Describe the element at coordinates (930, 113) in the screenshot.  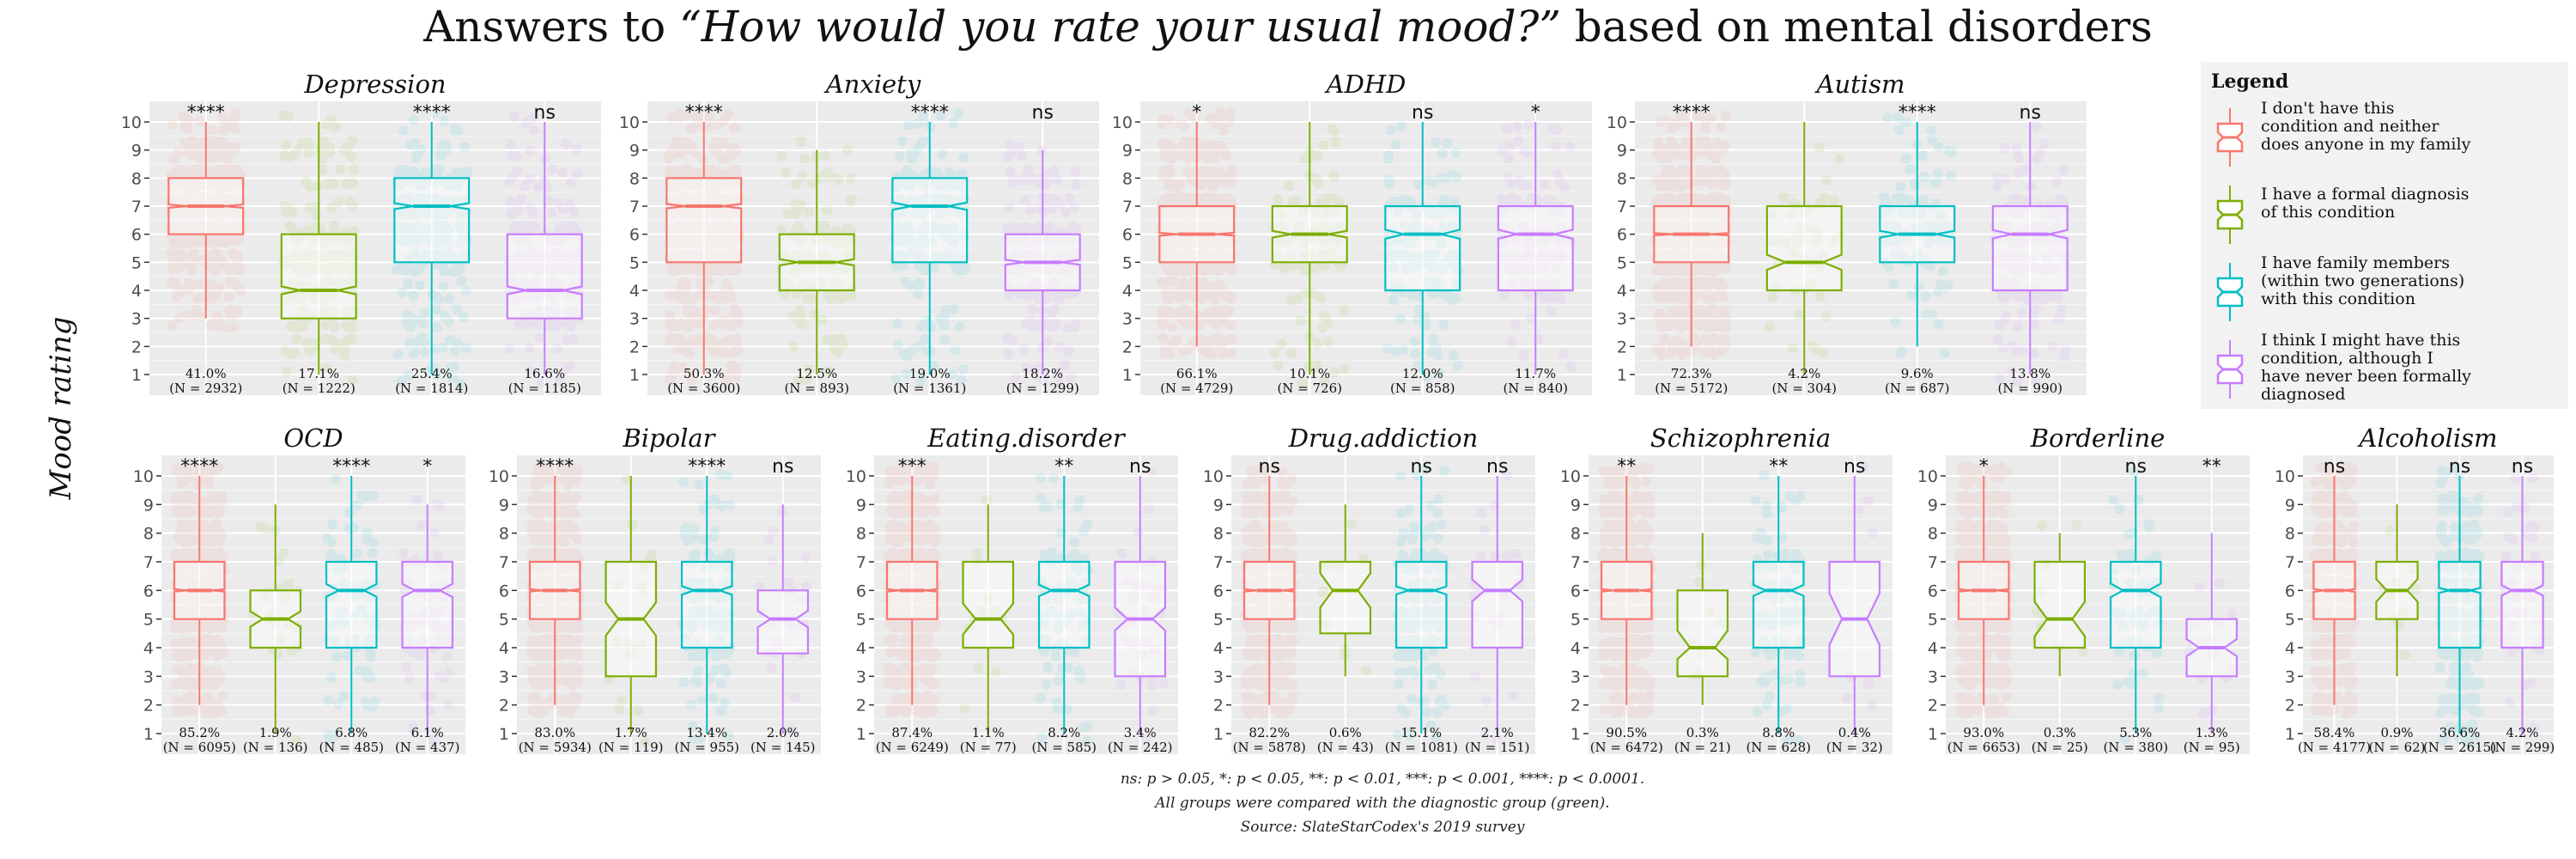
I see `significance-label: ****` at that location.